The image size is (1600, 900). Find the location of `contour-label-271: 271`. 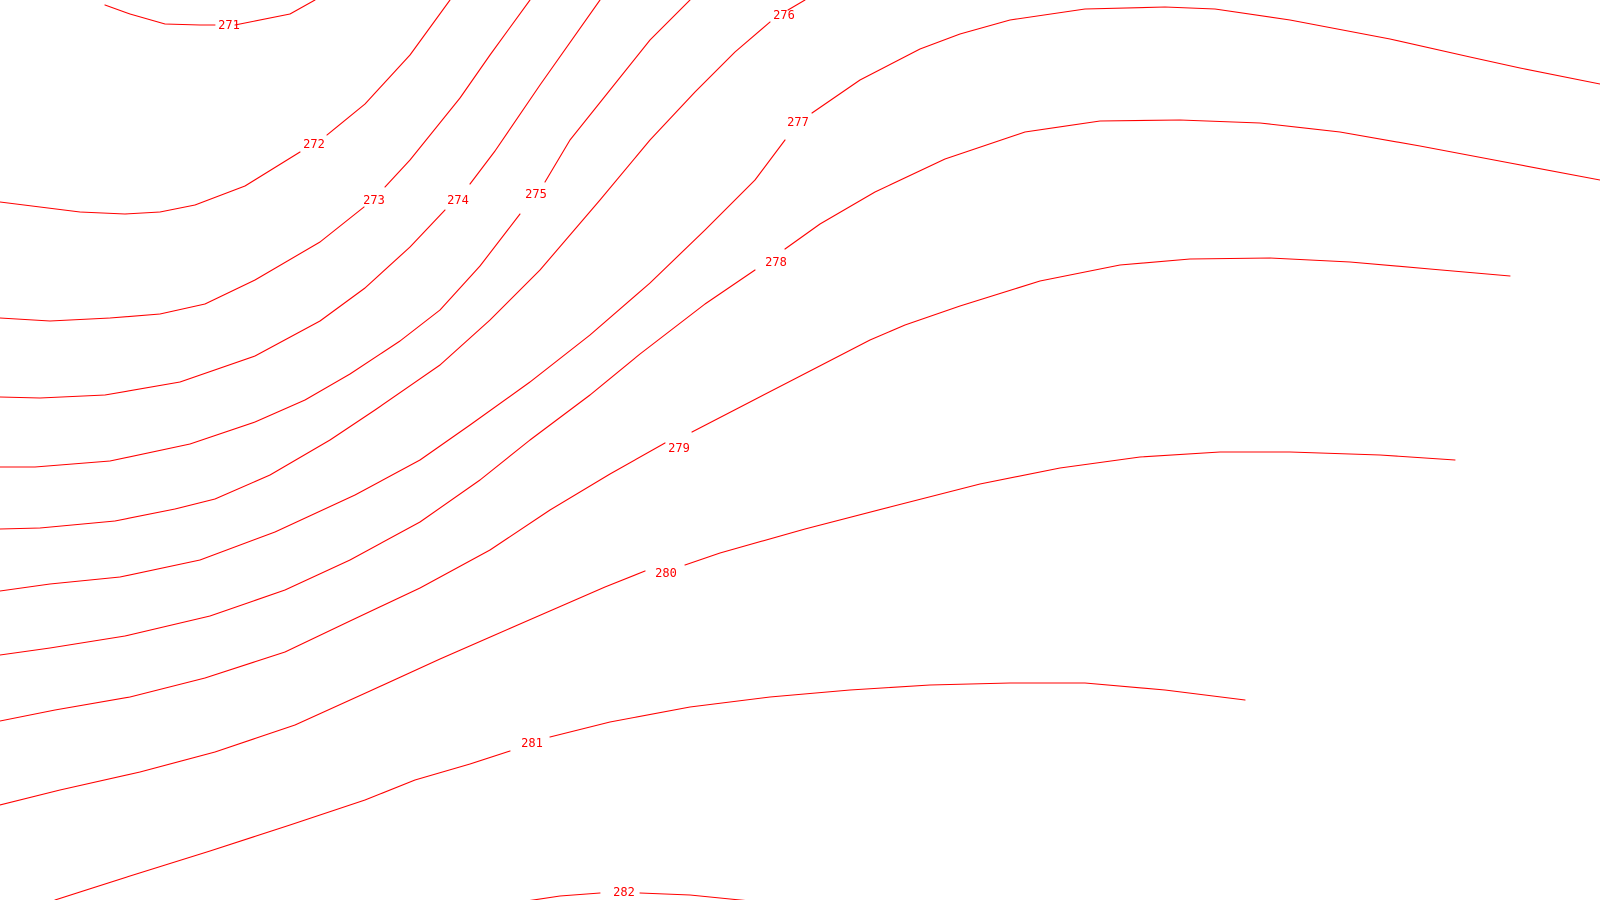

contour-label-271: 271 is located at coordinates (229, 25).